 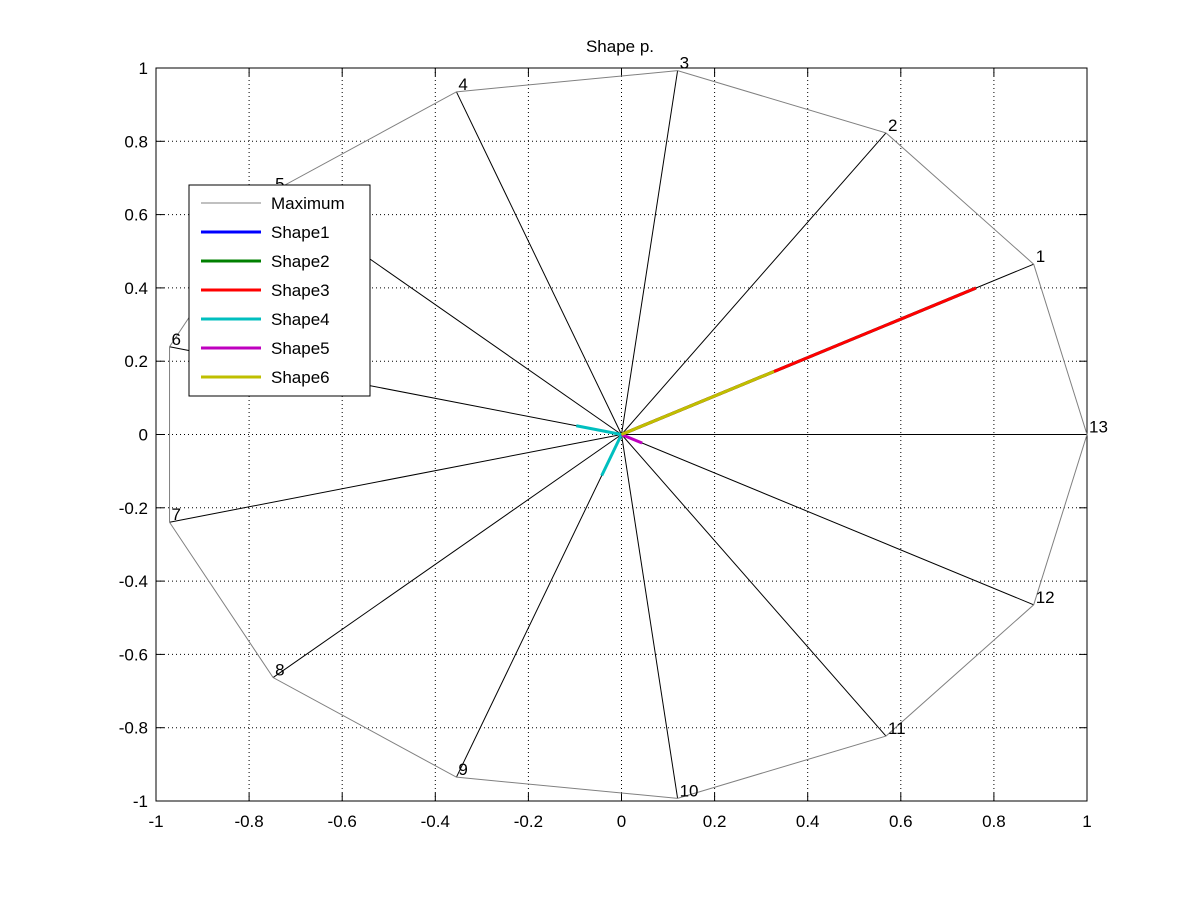 I want to click on y-tick-label: 0, so click(x=143, y=435).